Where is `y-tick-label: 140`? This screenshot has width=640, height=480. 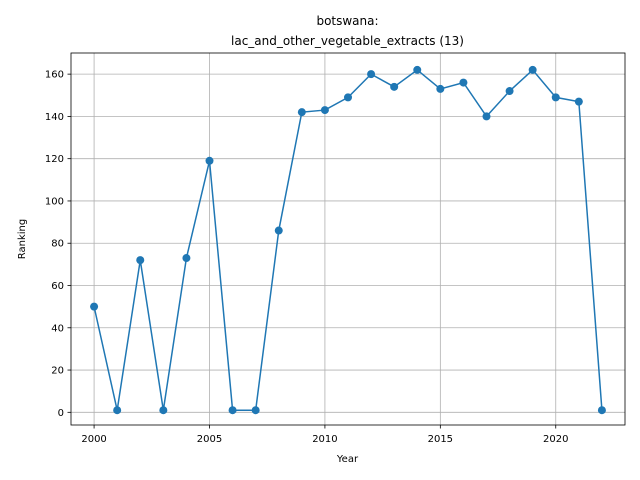
y-tick-label: 140 is located at coordinates (54, 117).